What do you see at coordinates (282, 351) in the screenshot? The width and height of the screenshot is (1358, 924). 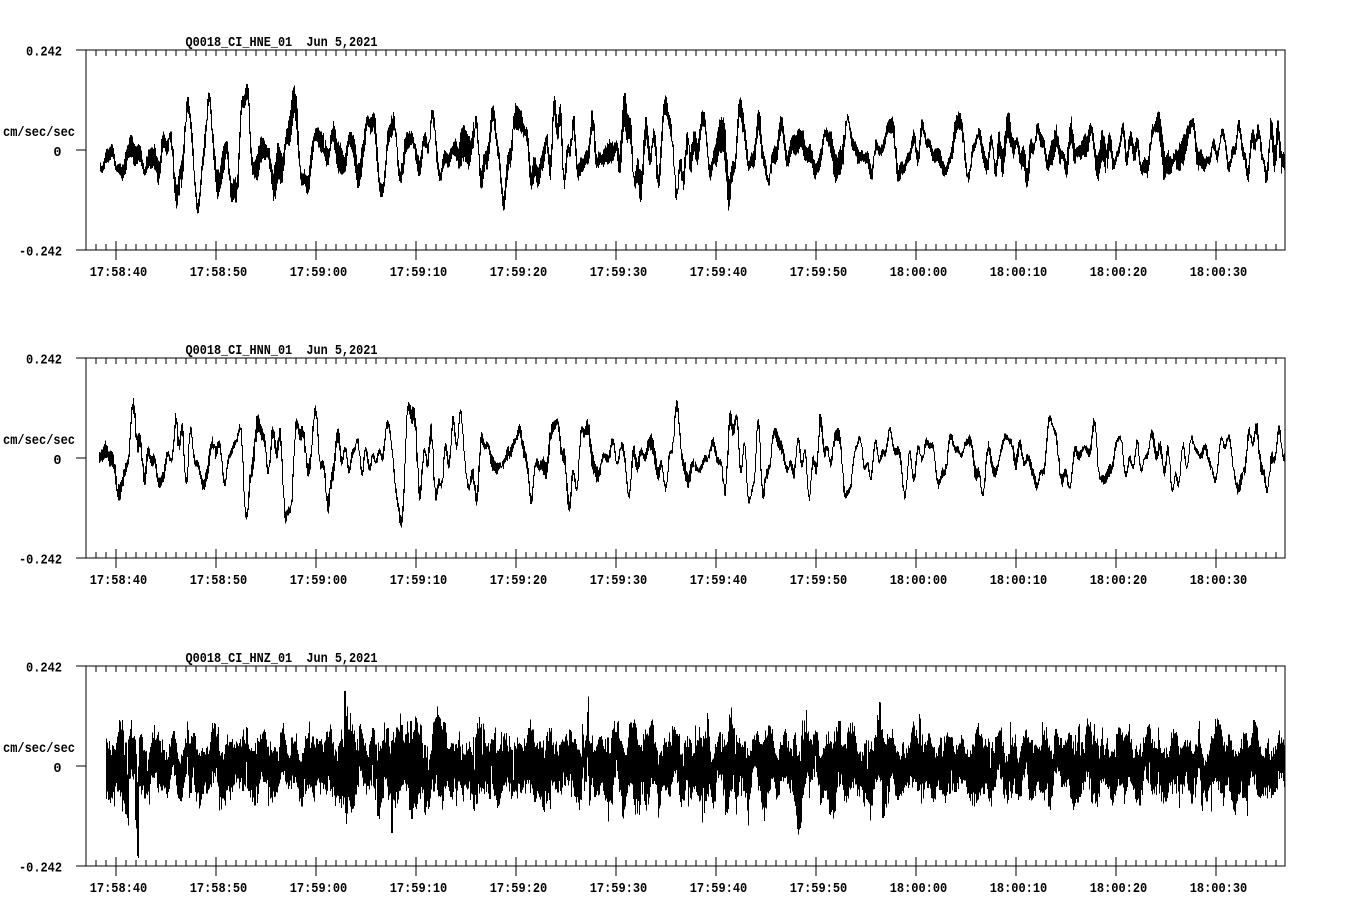 I see `svg-text: Q0018_CI_HNN_01 Jun 5,2021` at bounding box center [282, 351].